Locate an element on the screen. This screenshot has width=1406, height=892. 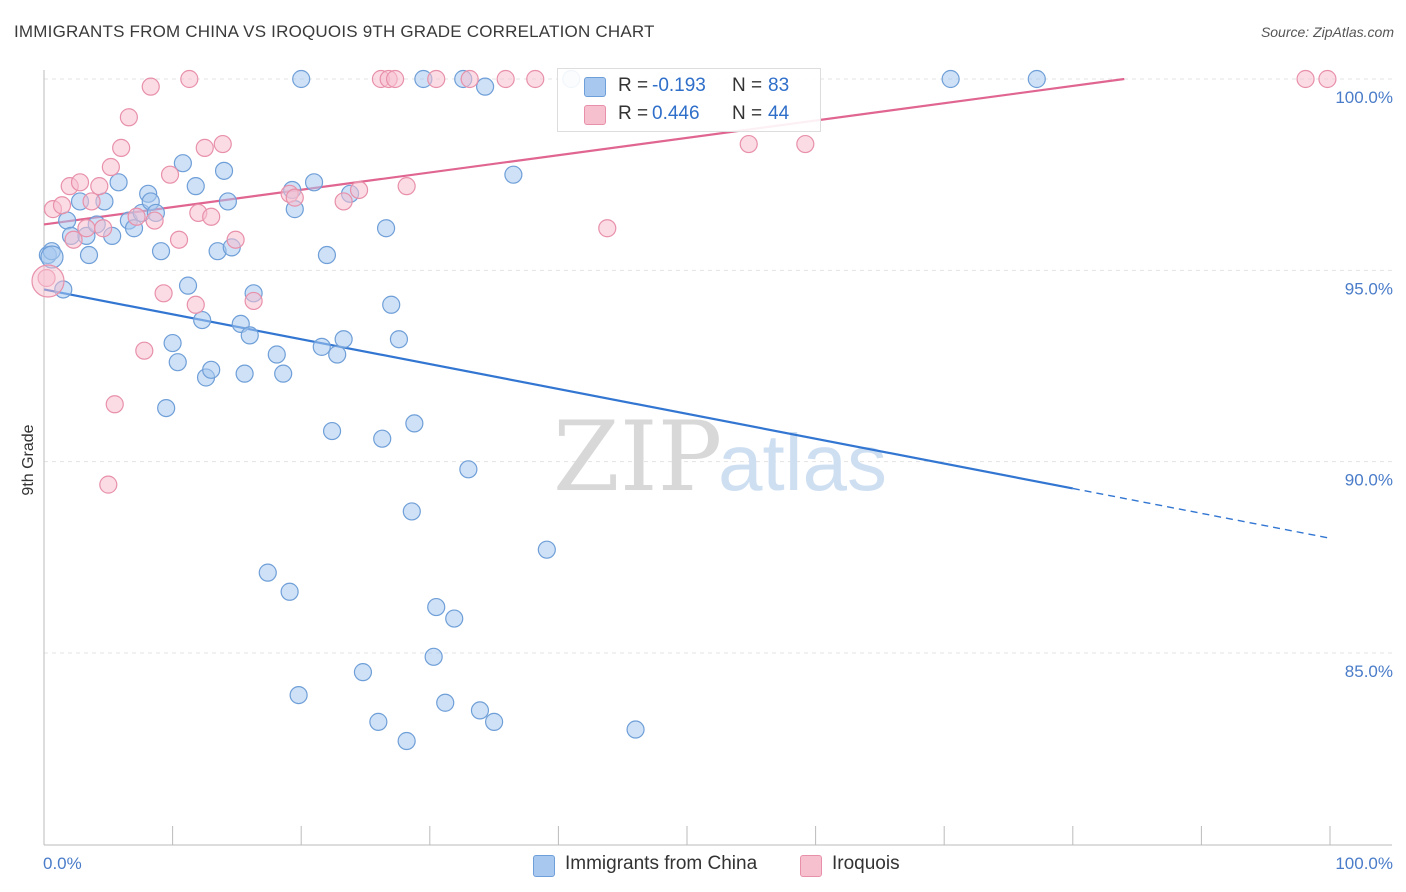
stats-swatch-china is located at coordinates (595, 87).